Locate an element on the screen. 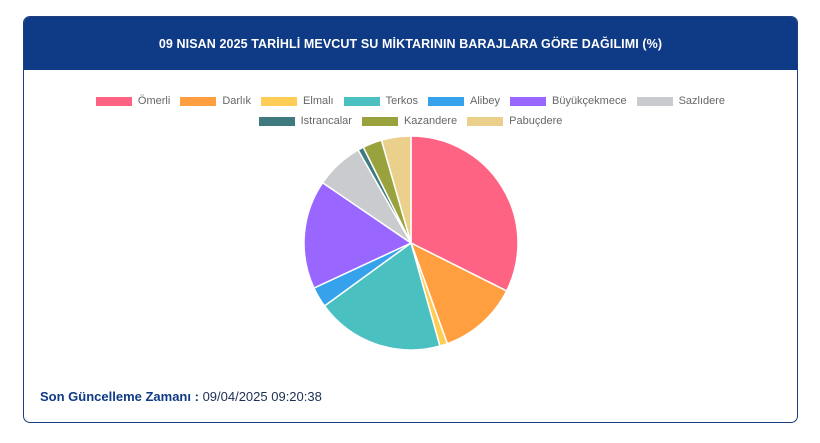 Image resolution: width=820 pixels, height=443 pixels. legend-item: Büyükçekmece is located at coordinates (568, 101).